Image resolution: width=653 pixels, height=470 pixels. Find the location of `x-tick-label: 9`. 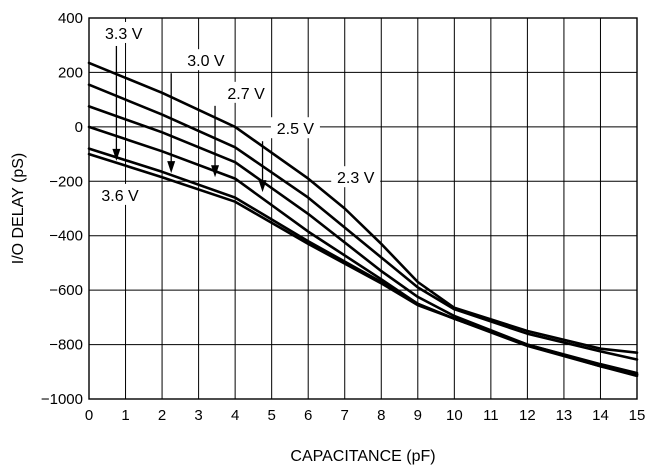

x-tick-label: 9 is located at coordinates (418, 415).